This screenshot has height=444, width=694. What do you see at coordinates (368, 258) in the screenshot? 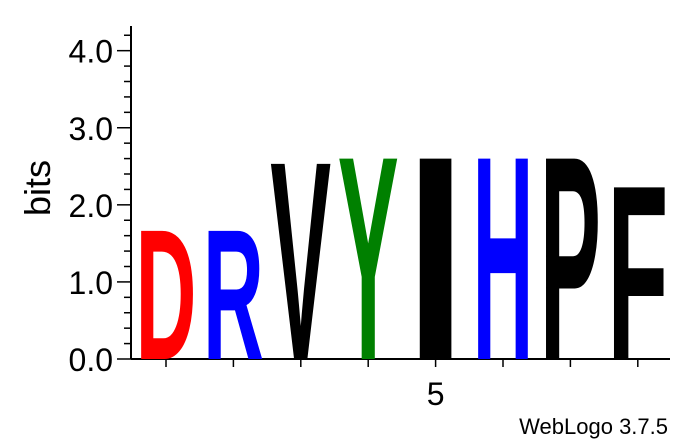
I see `logo-letter-y: Y` at bounding box center [368, 258].